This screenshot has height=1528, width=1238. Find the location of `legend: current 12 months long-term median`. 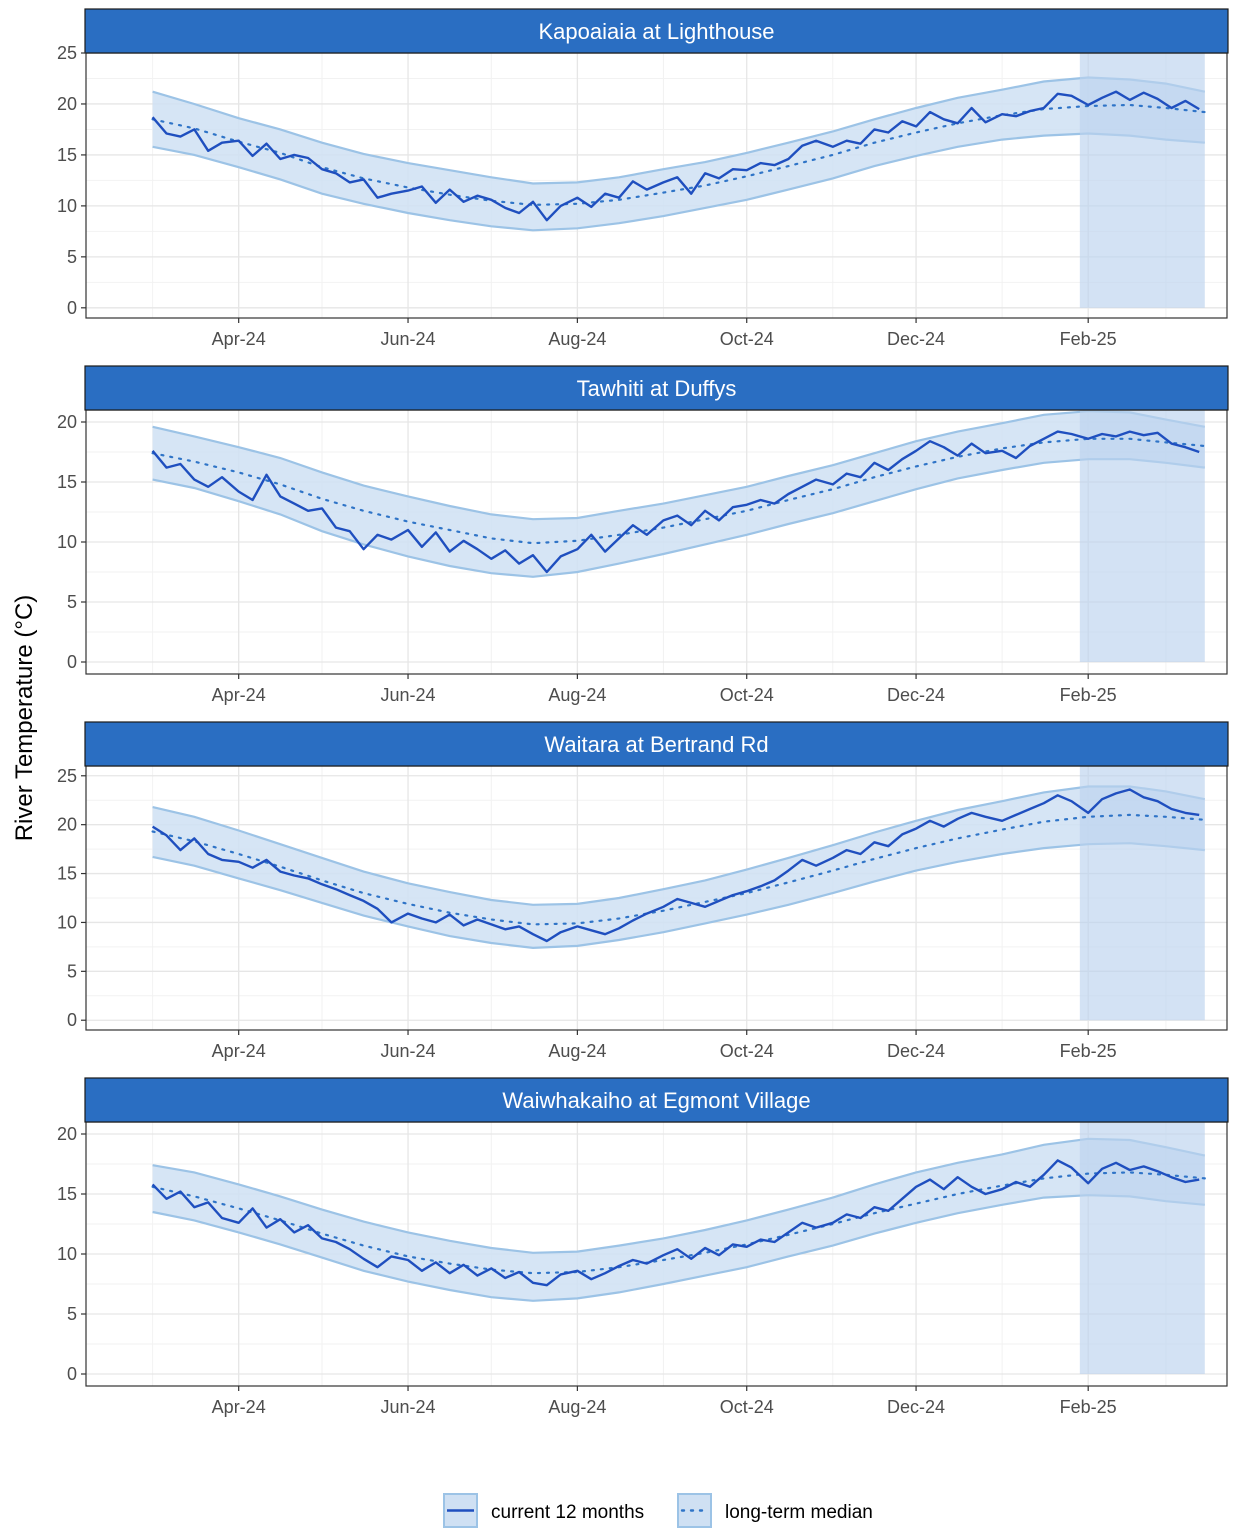

legend: current 12 months long-term median is located at coordinates (658, 1510).